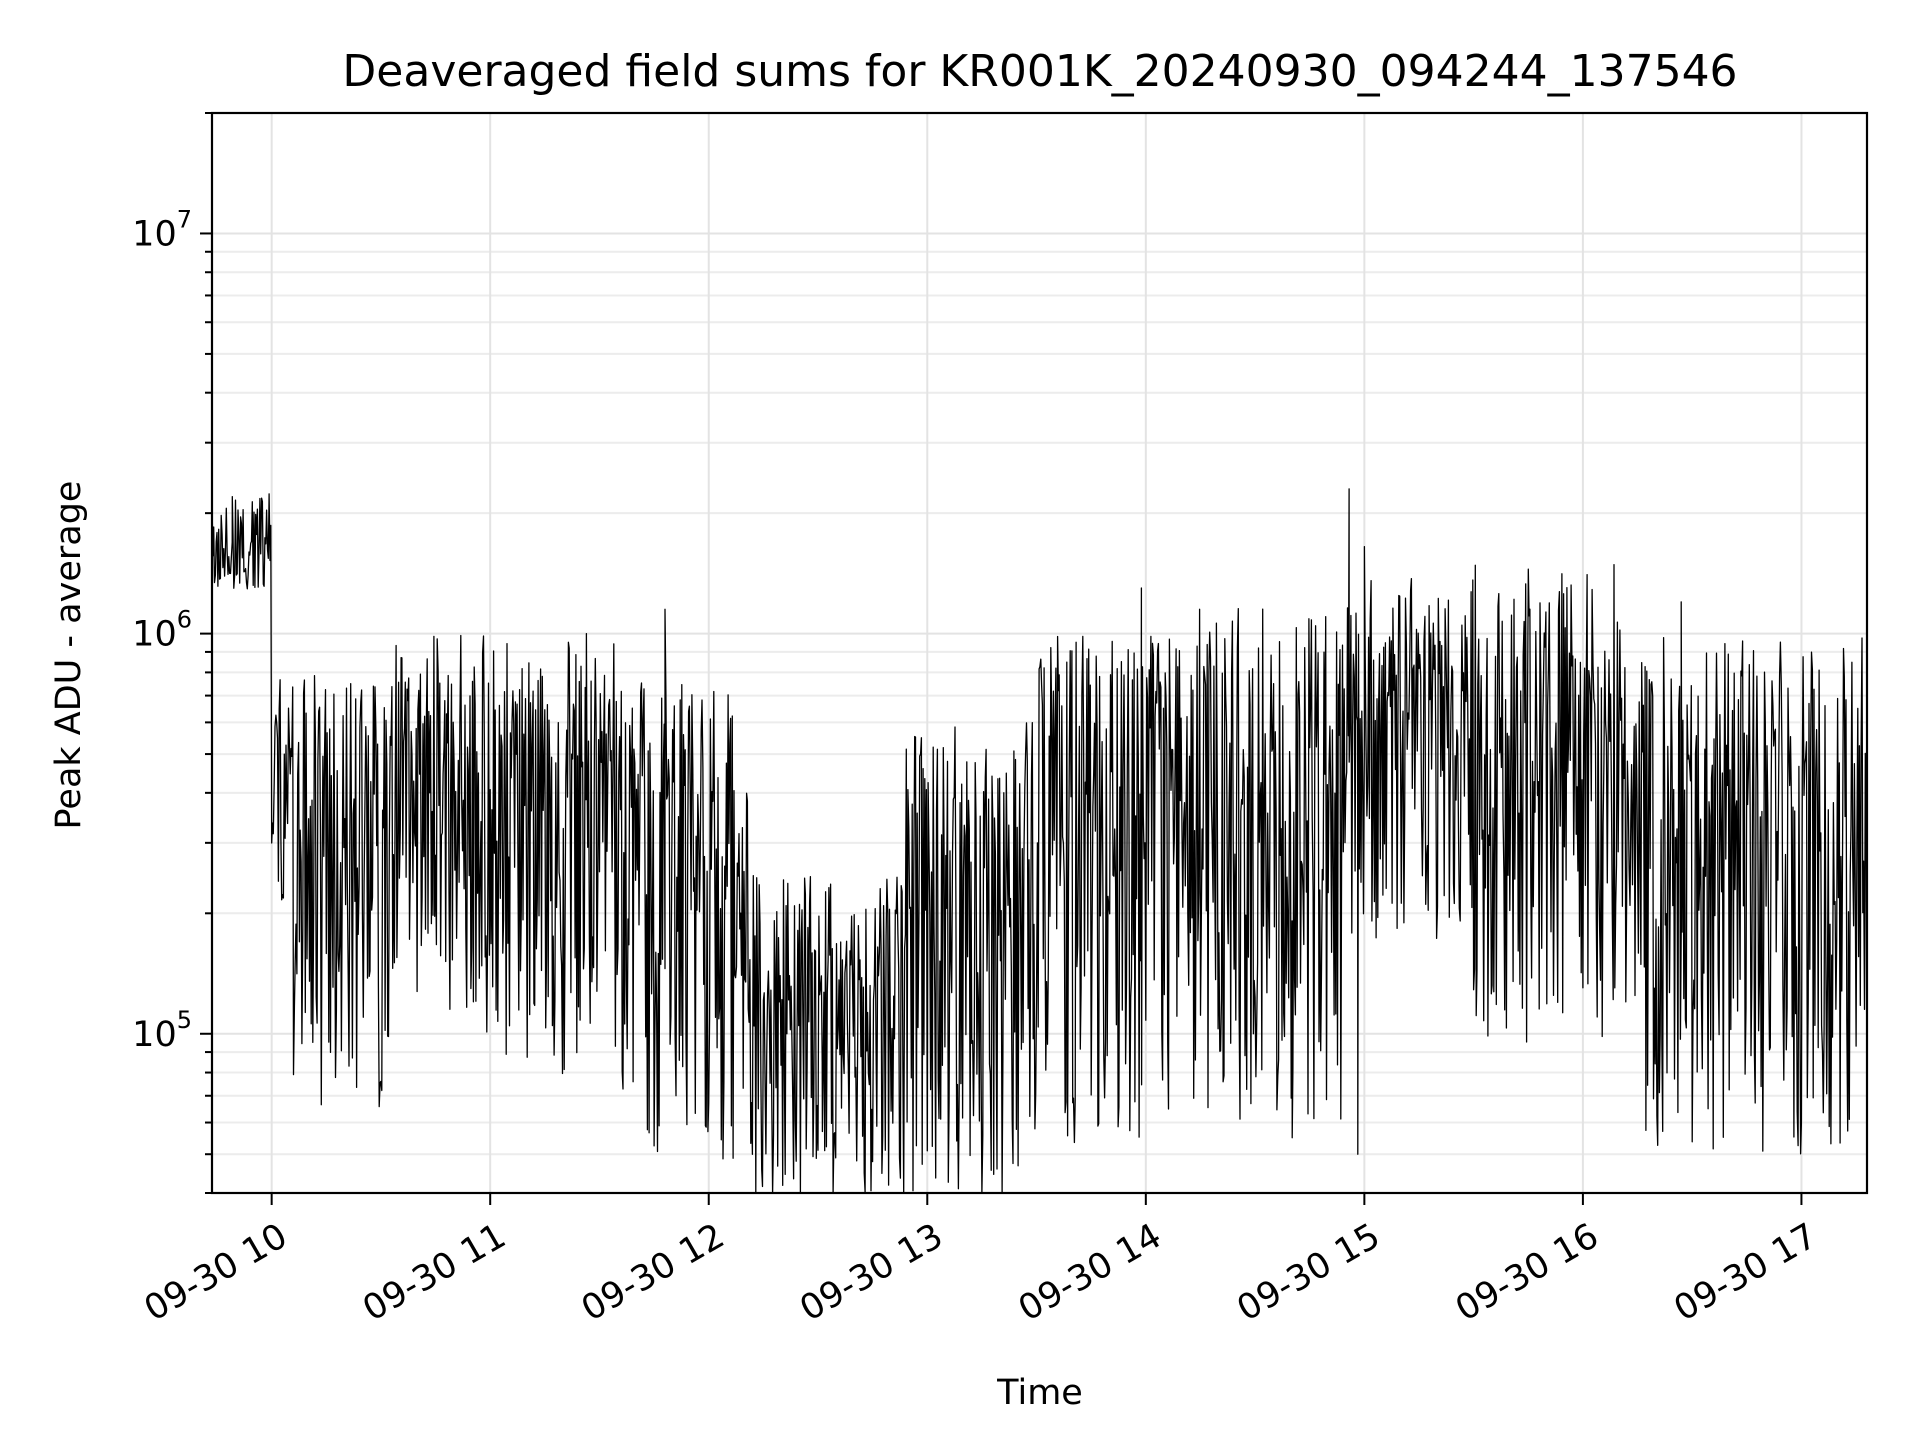 This screenshot has height=1440, width=1920. What do you see at coordinates (162, 630) in the screenshot?
I see `y-tick-label: 10⁶` at bounding box center [162, 630].